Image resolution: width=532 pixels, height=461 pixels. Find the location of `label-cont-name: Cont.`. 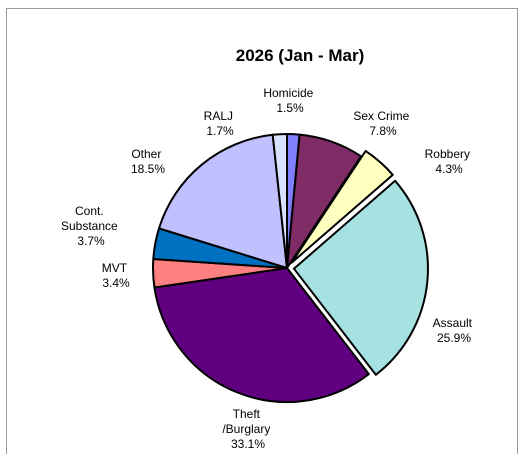

label-cont-name: Cont. is located at coordinates (89, 211).